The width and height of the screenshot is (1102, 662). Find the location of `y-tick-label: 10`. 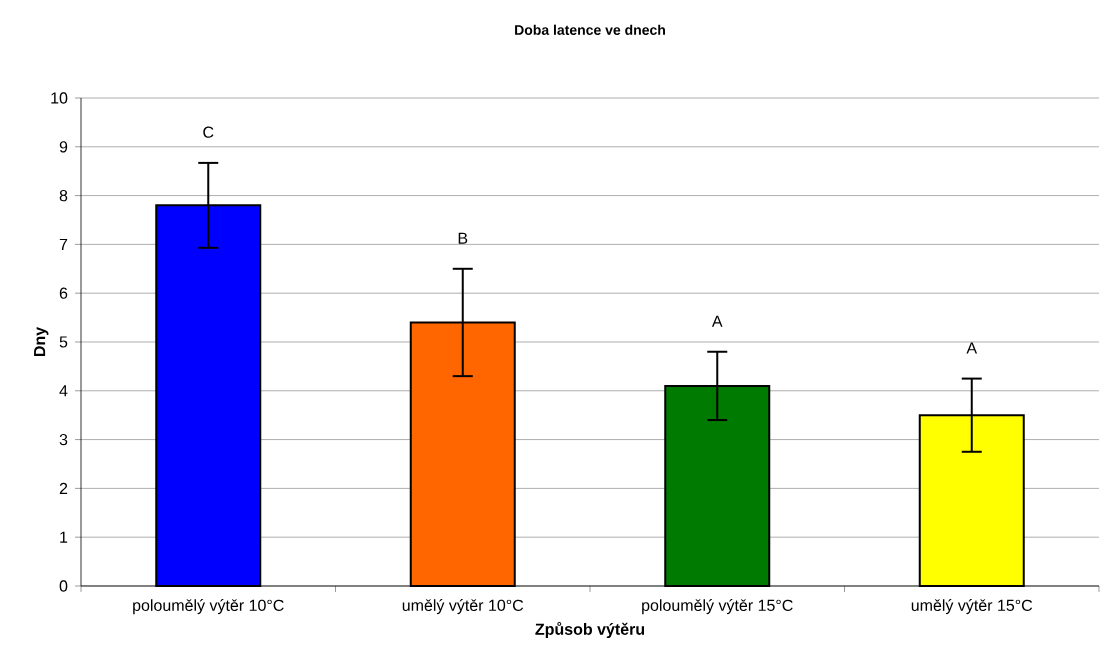

y-tick-label: 10 is located at coordinates (59, 98).